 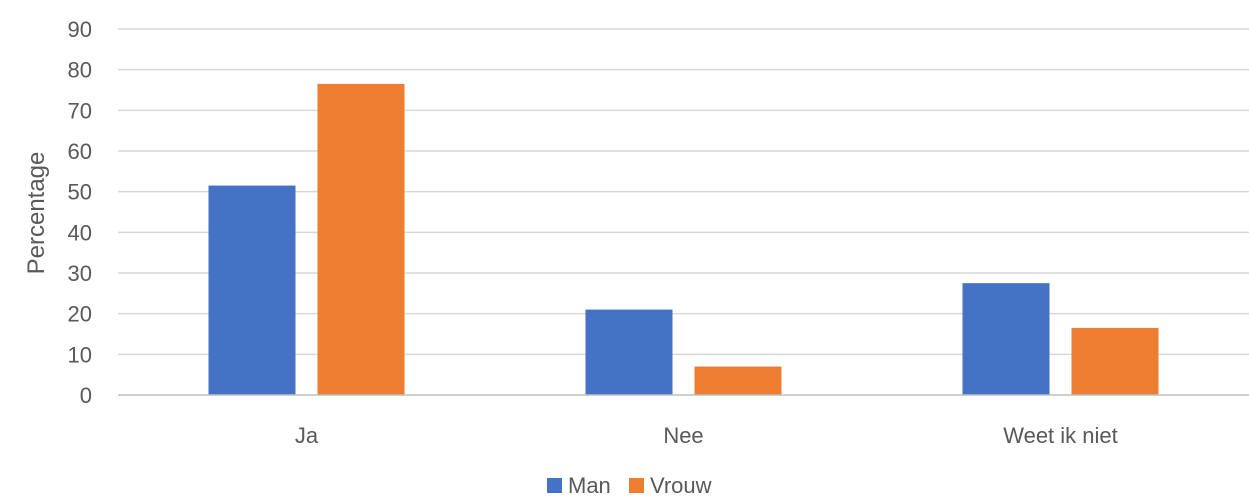 What do you see at coordinates (36, 213) in the screenshot?
I see `y-axis-title: Percentage` at bounding box center [36, 213].